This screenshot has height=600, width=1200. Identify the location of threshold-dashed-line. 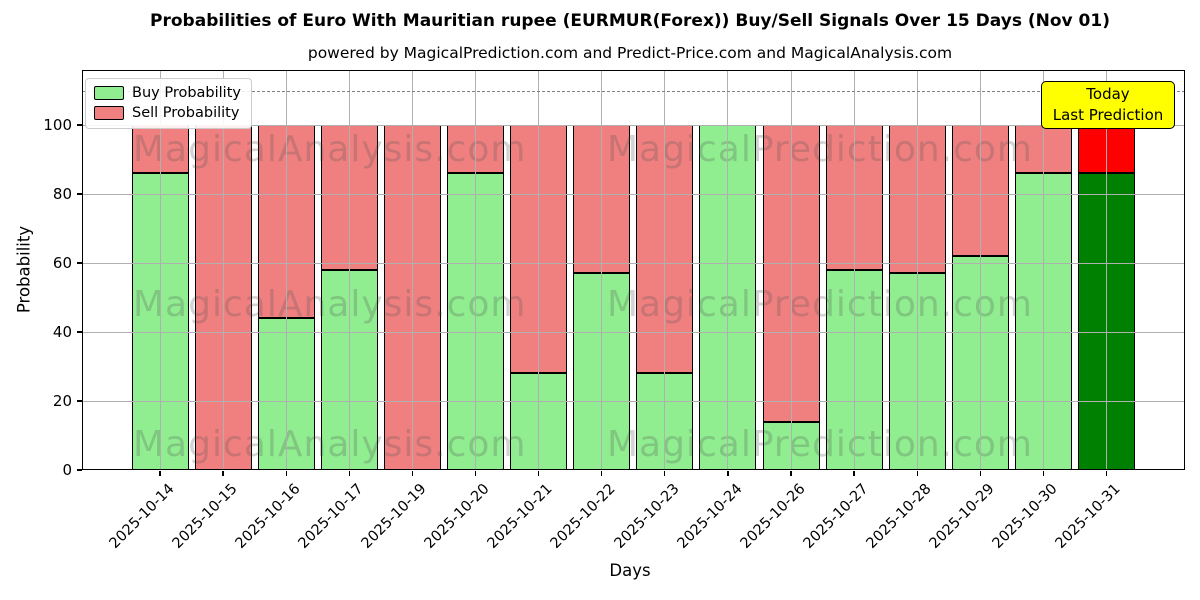
(633, 91).